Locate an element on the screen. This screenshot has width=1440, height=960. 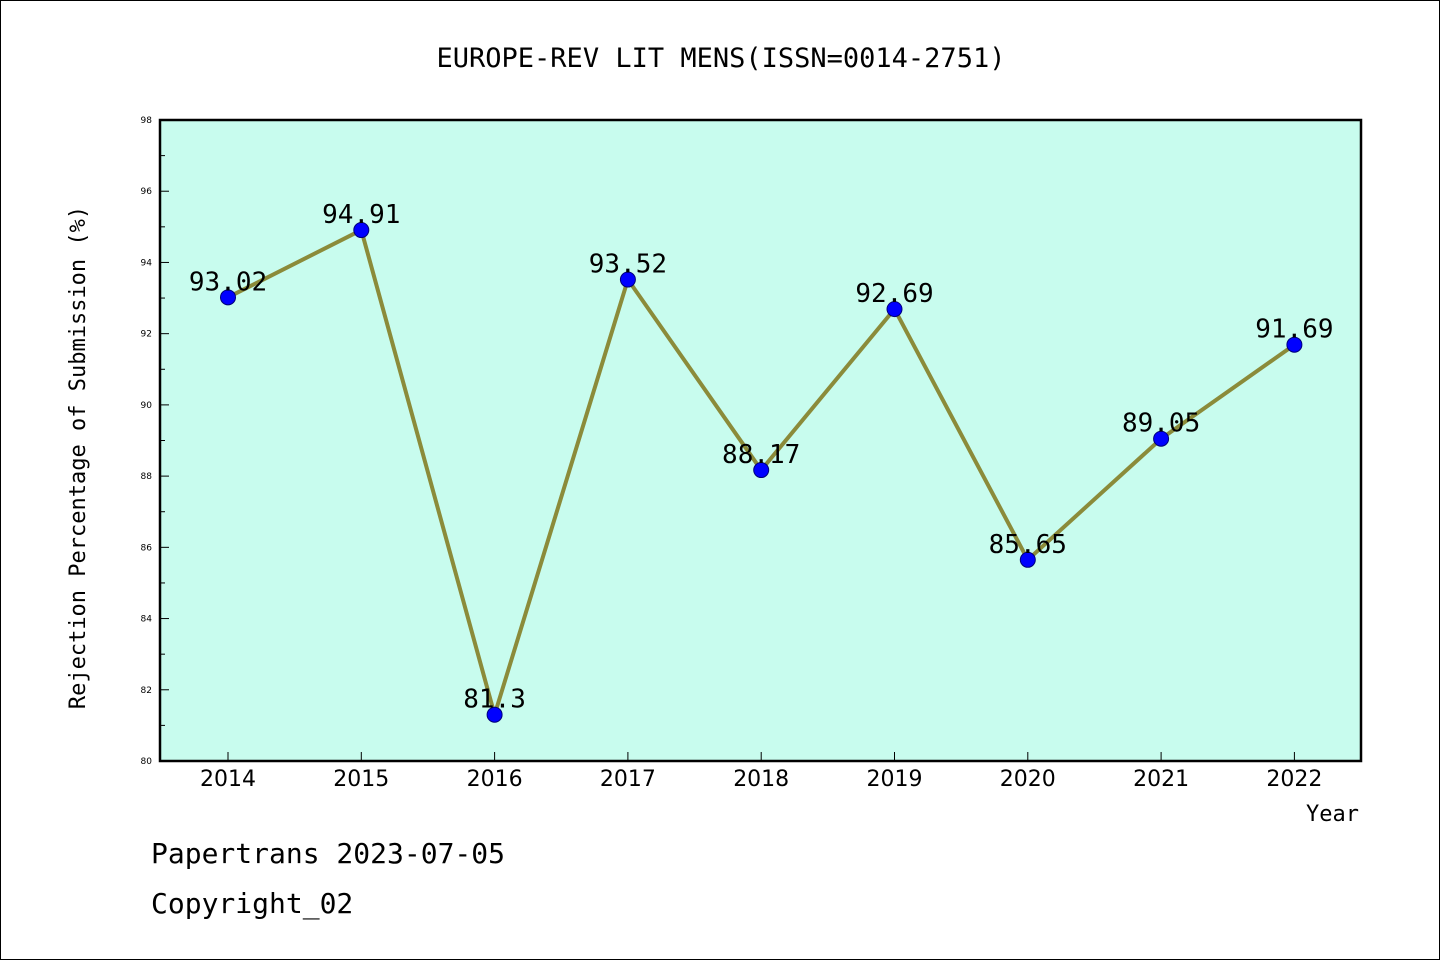
y-tick-label: 88 is located at coordinates (147, 477).